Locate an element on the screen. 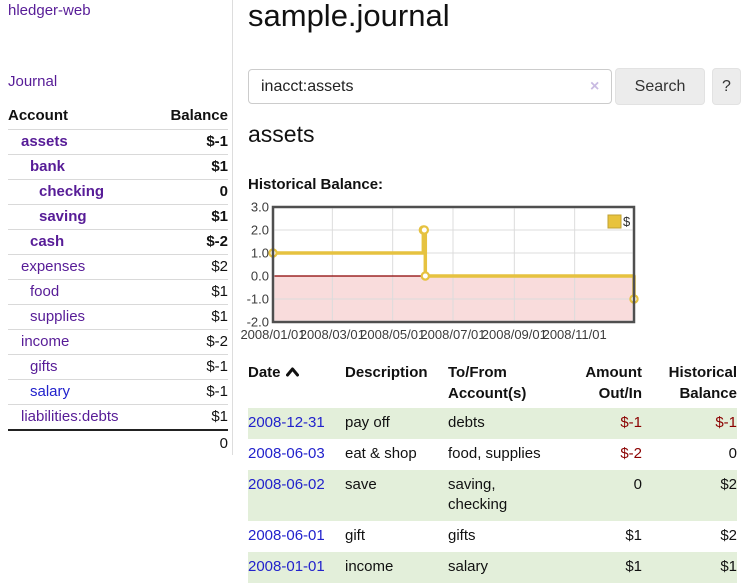  account-row: bank $1 is located at coordinates (118, 167).